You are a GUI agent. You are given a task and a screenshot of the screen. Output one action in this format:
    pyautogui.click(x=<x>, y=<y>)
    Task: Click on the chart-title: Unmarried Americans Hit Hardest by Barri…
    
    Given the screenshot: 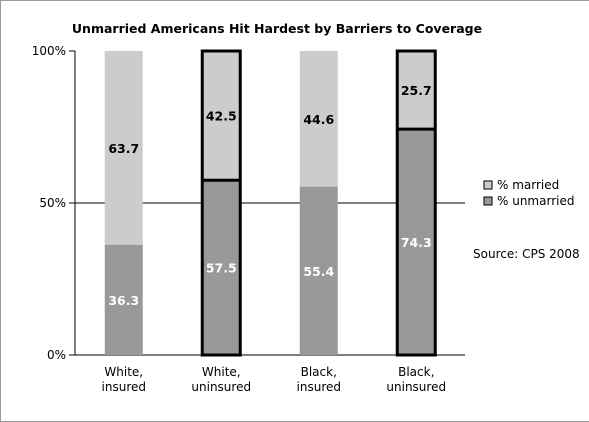 What is the action you would take?
    pyautogui.click(x=277, y=28)
    